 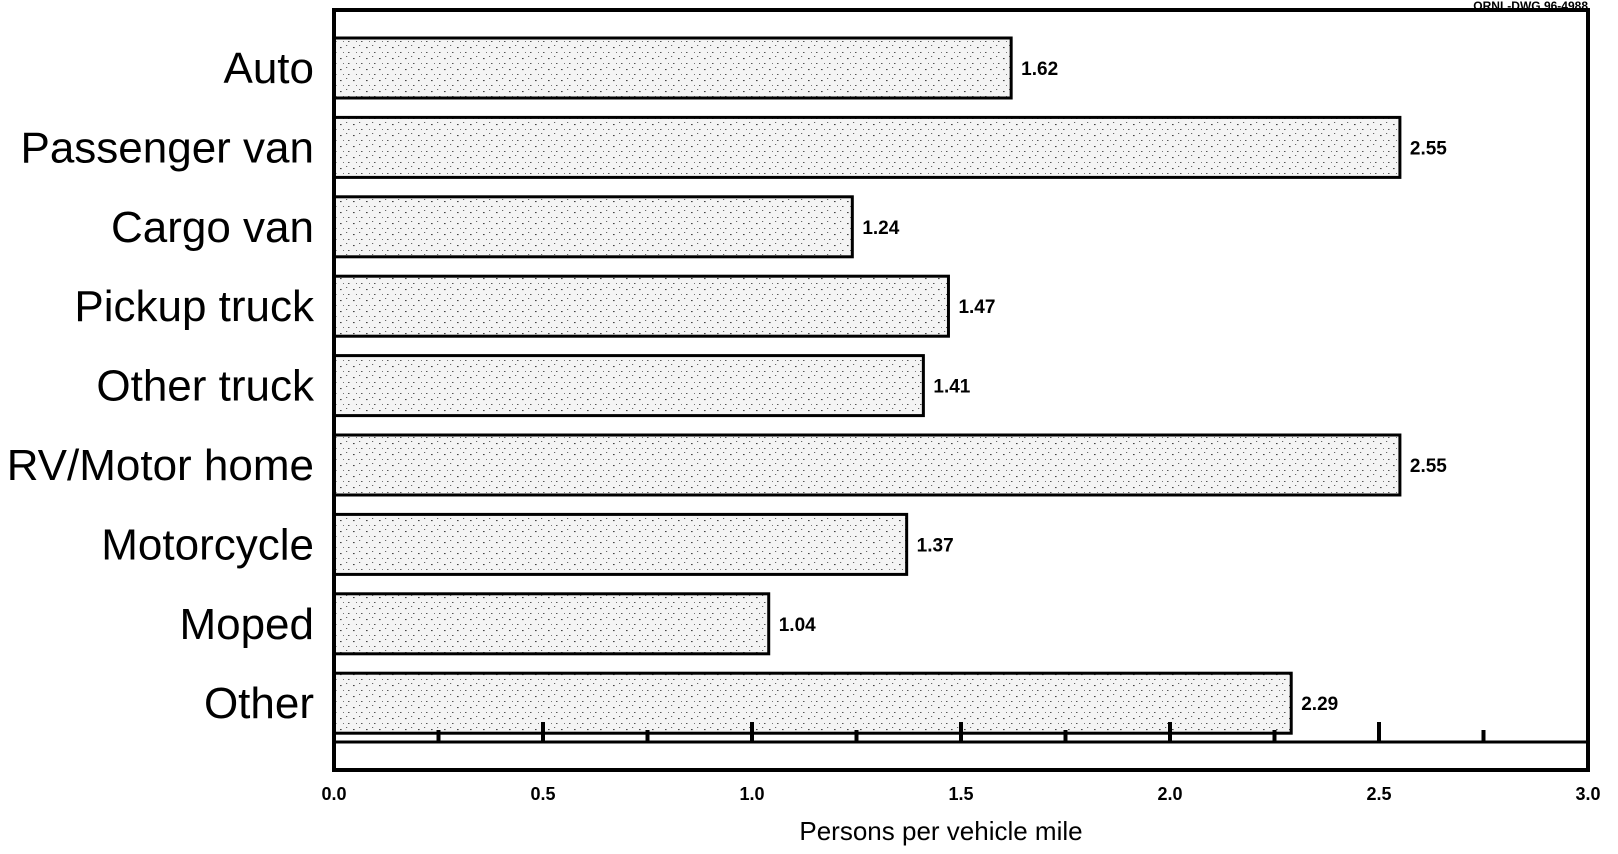 I want to click on category-label: Passenger van, so click(x=167, y=147).